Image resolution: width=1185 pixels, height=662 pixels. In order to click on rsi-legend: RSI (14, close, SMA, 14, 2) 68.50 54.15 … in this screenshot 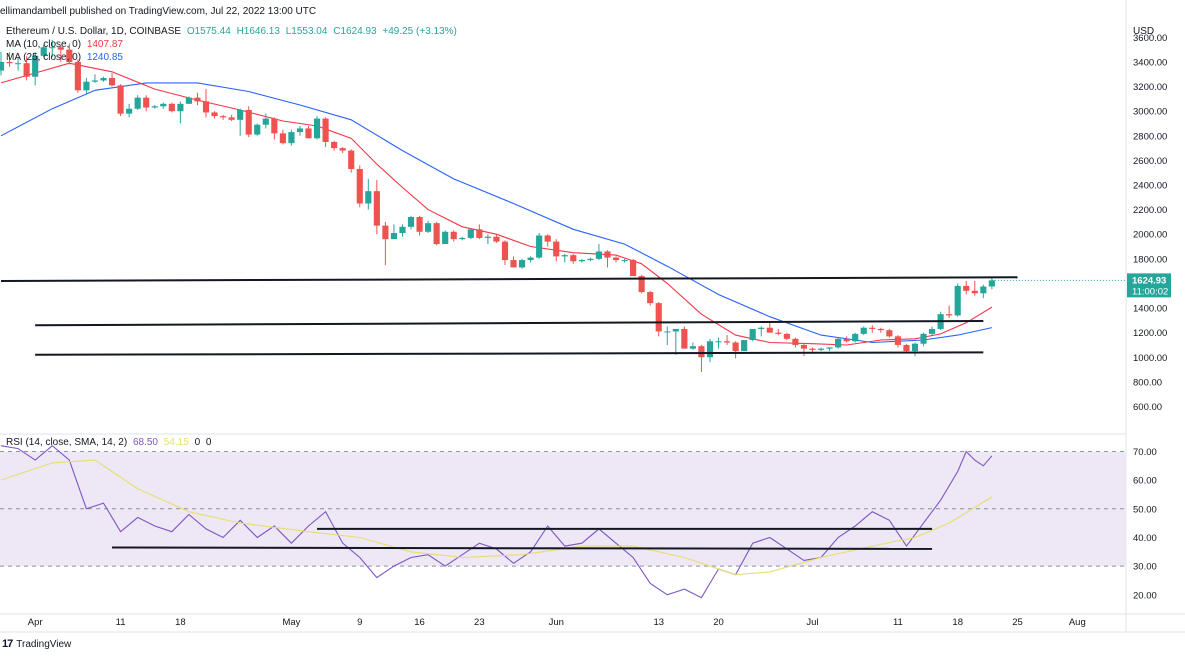, I will do `click(110, 443)`.